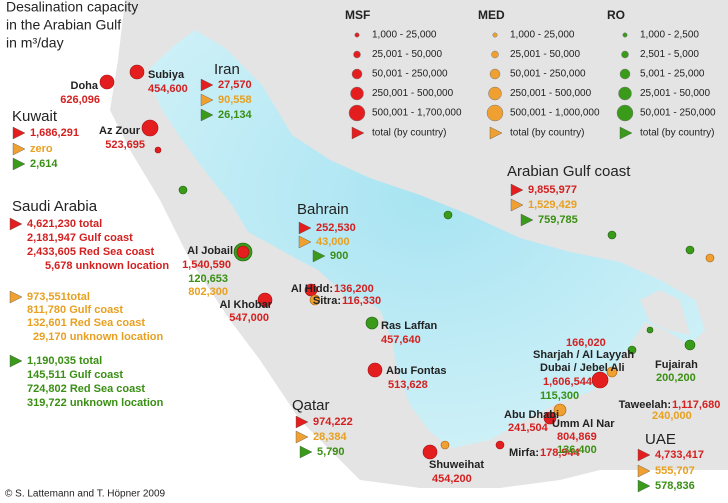 The height and width of the screenshot is (503, 728). I want to click on musandam-land, so click(665, 312).